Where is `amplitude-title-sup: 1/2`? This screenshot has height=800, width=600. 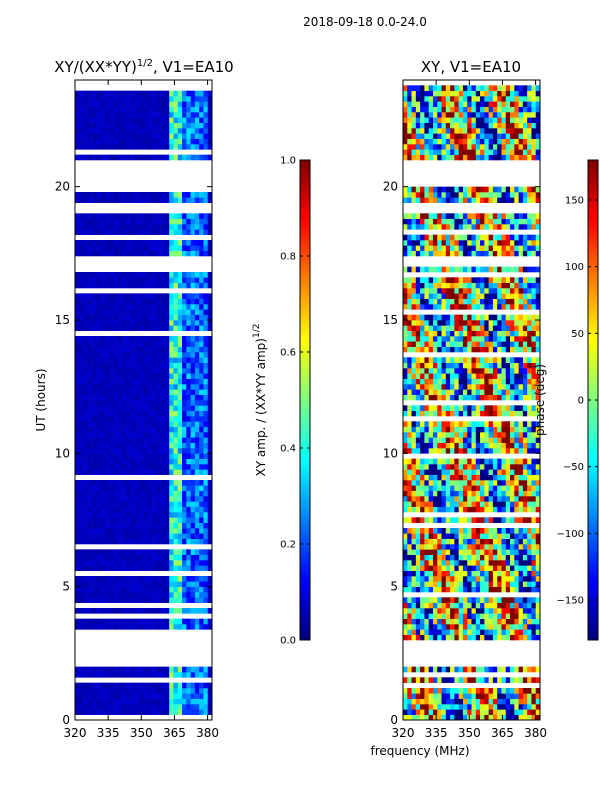
amplitude-title-sup: 1/2 is located at coordinates (145, 63).